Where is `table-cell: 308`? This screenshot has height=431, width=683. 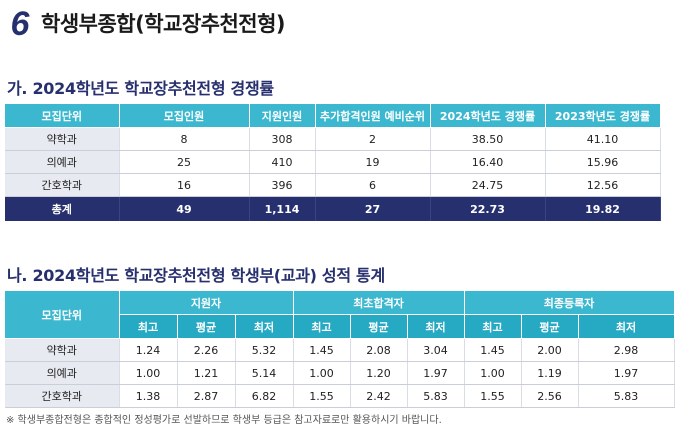 table-cell: 308 is located at coordinates (282, 139).